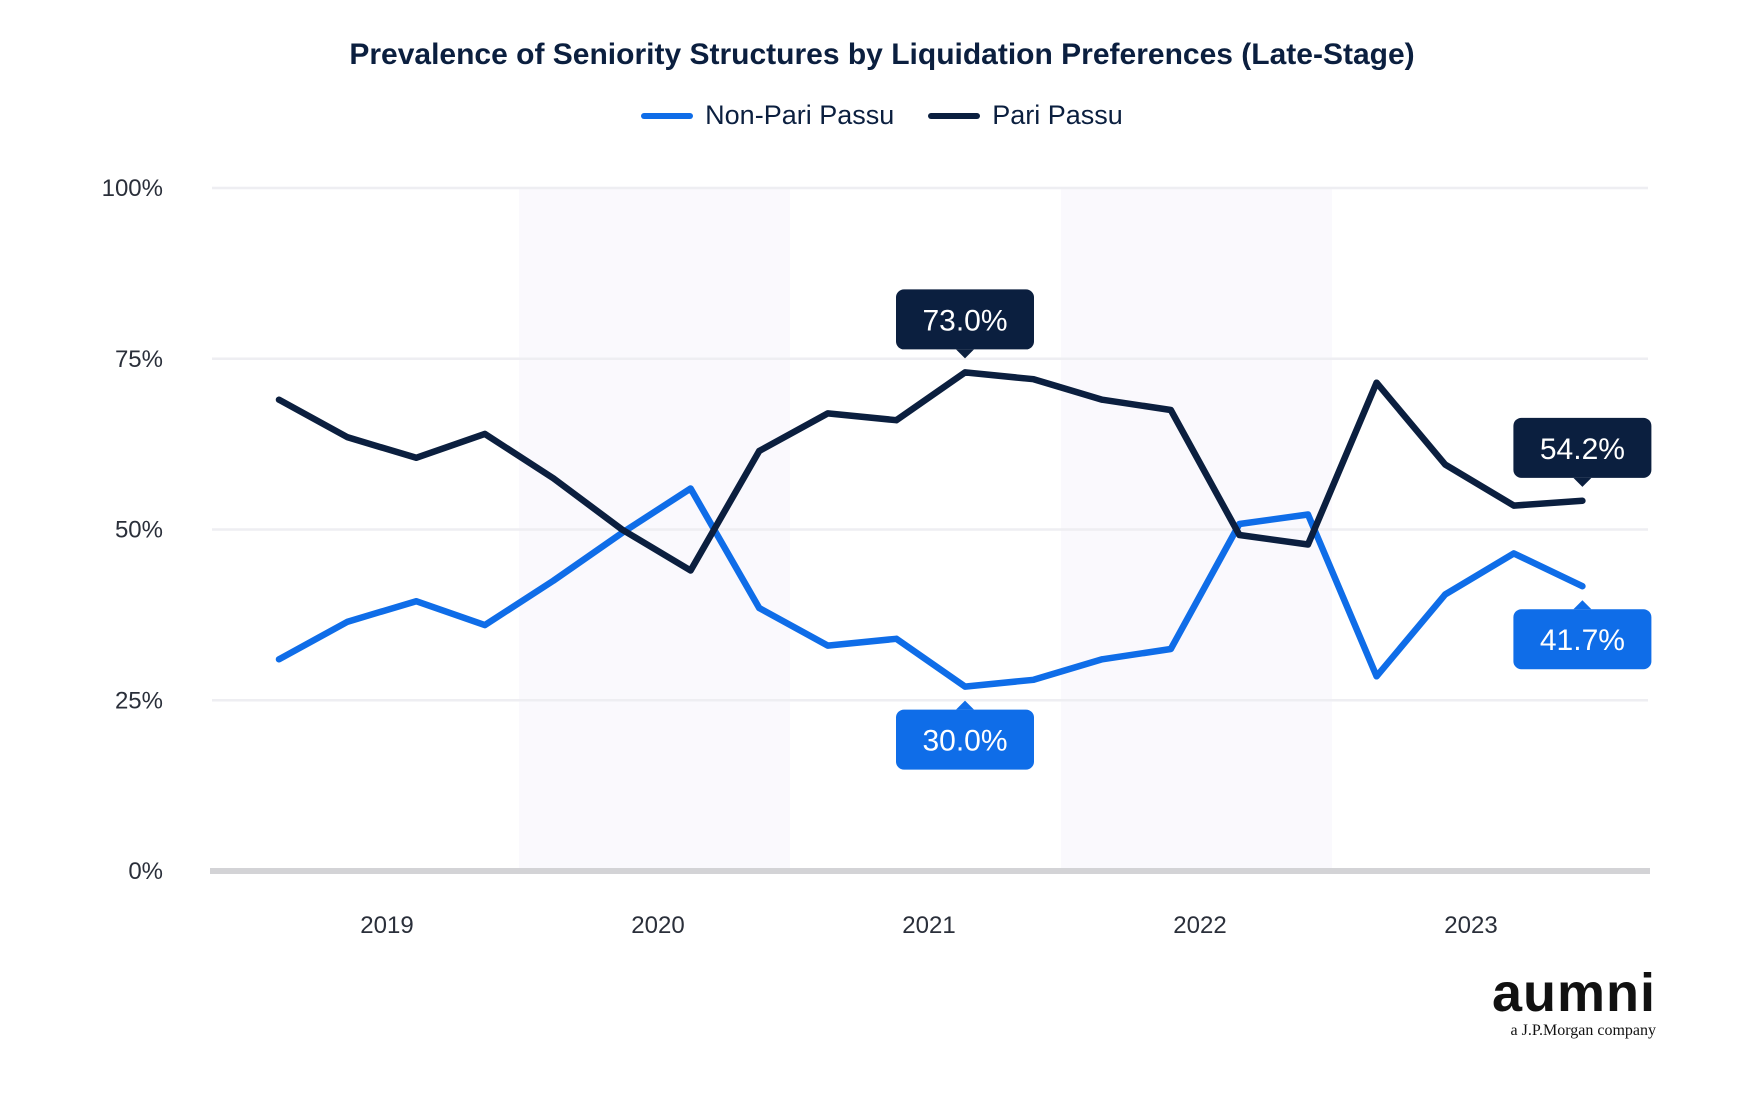 The width and height of the screenshot is (1764, 1100). I want to click on callout-label: 41.7%, so click(1582, 640).